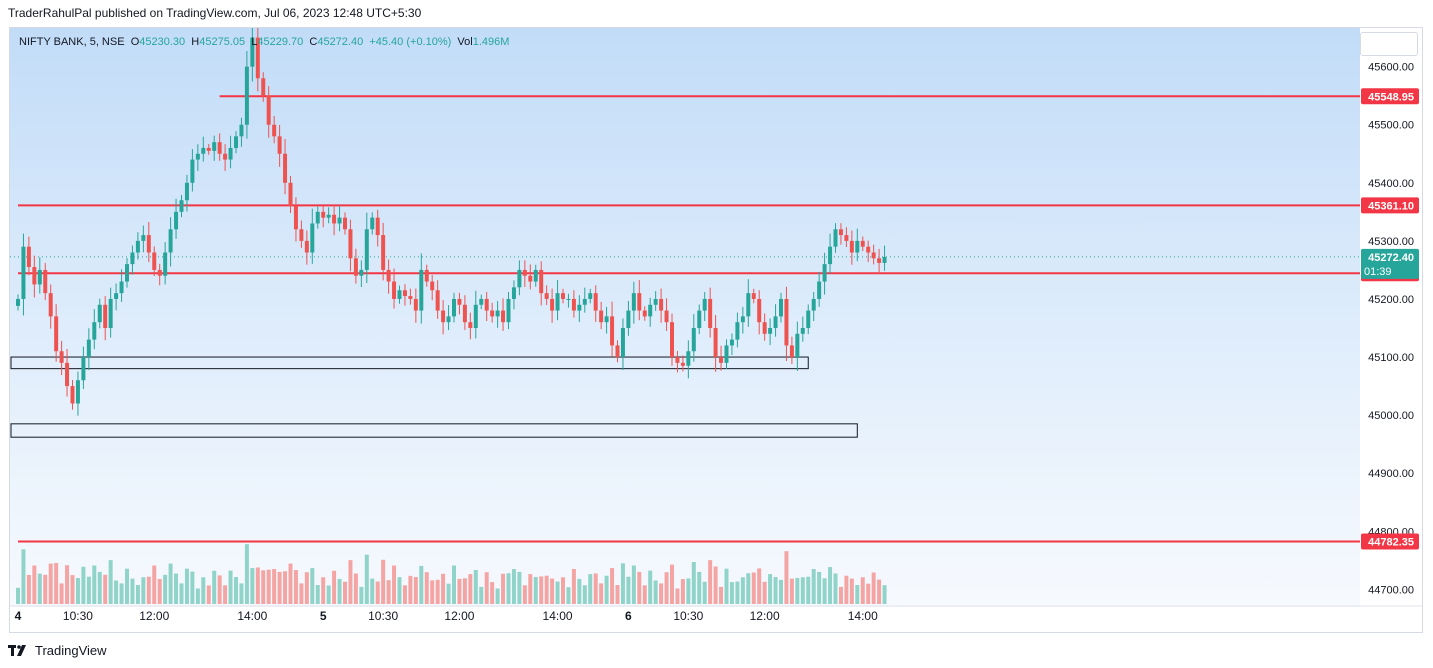  Describe the element at coordinates (434, 430) in the screenshot. I see `support-zone` at that location.